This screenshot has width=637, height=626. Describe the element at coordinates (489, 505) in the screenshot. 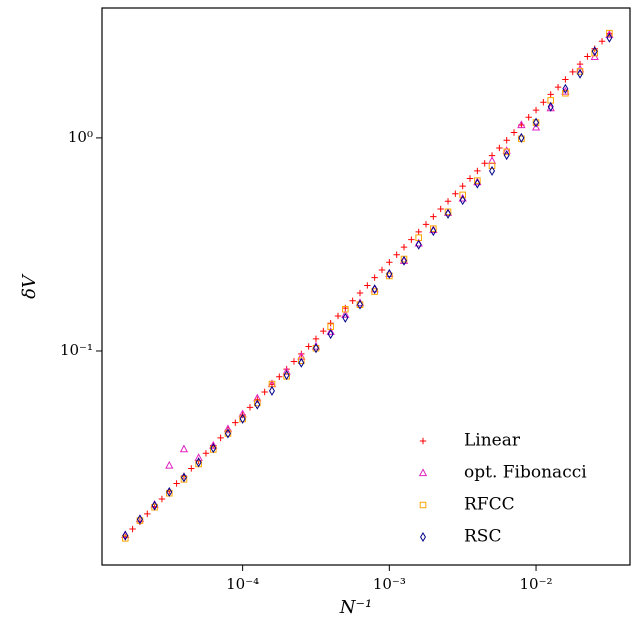

I see `legend-label: RFCC` at that location.